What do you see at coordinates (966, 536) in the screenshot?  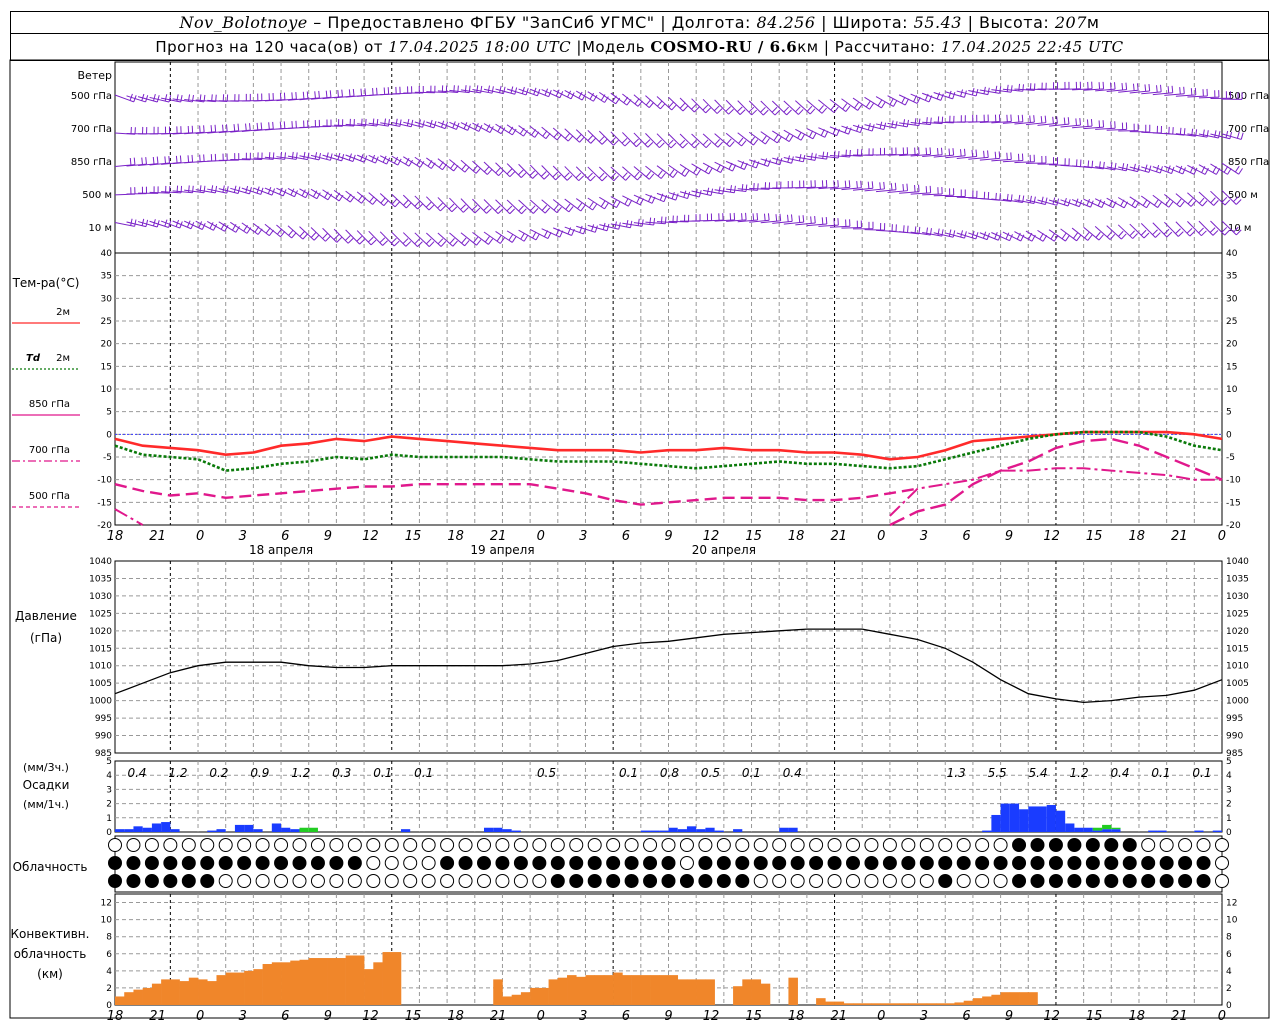 I see `hour-label: 6` at bounding box center [966, 536].